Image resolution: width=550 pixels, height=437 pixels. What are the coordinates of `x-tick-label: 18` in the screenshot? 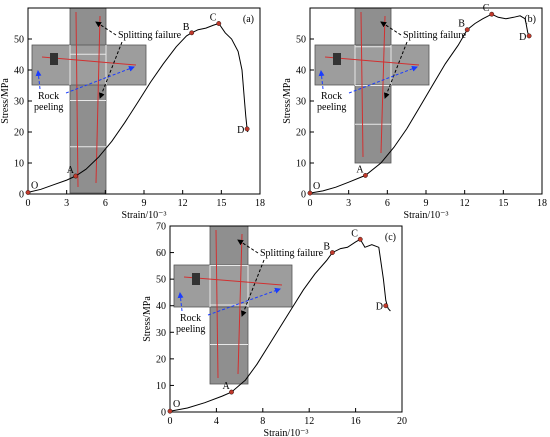 It's located at (542, 203).